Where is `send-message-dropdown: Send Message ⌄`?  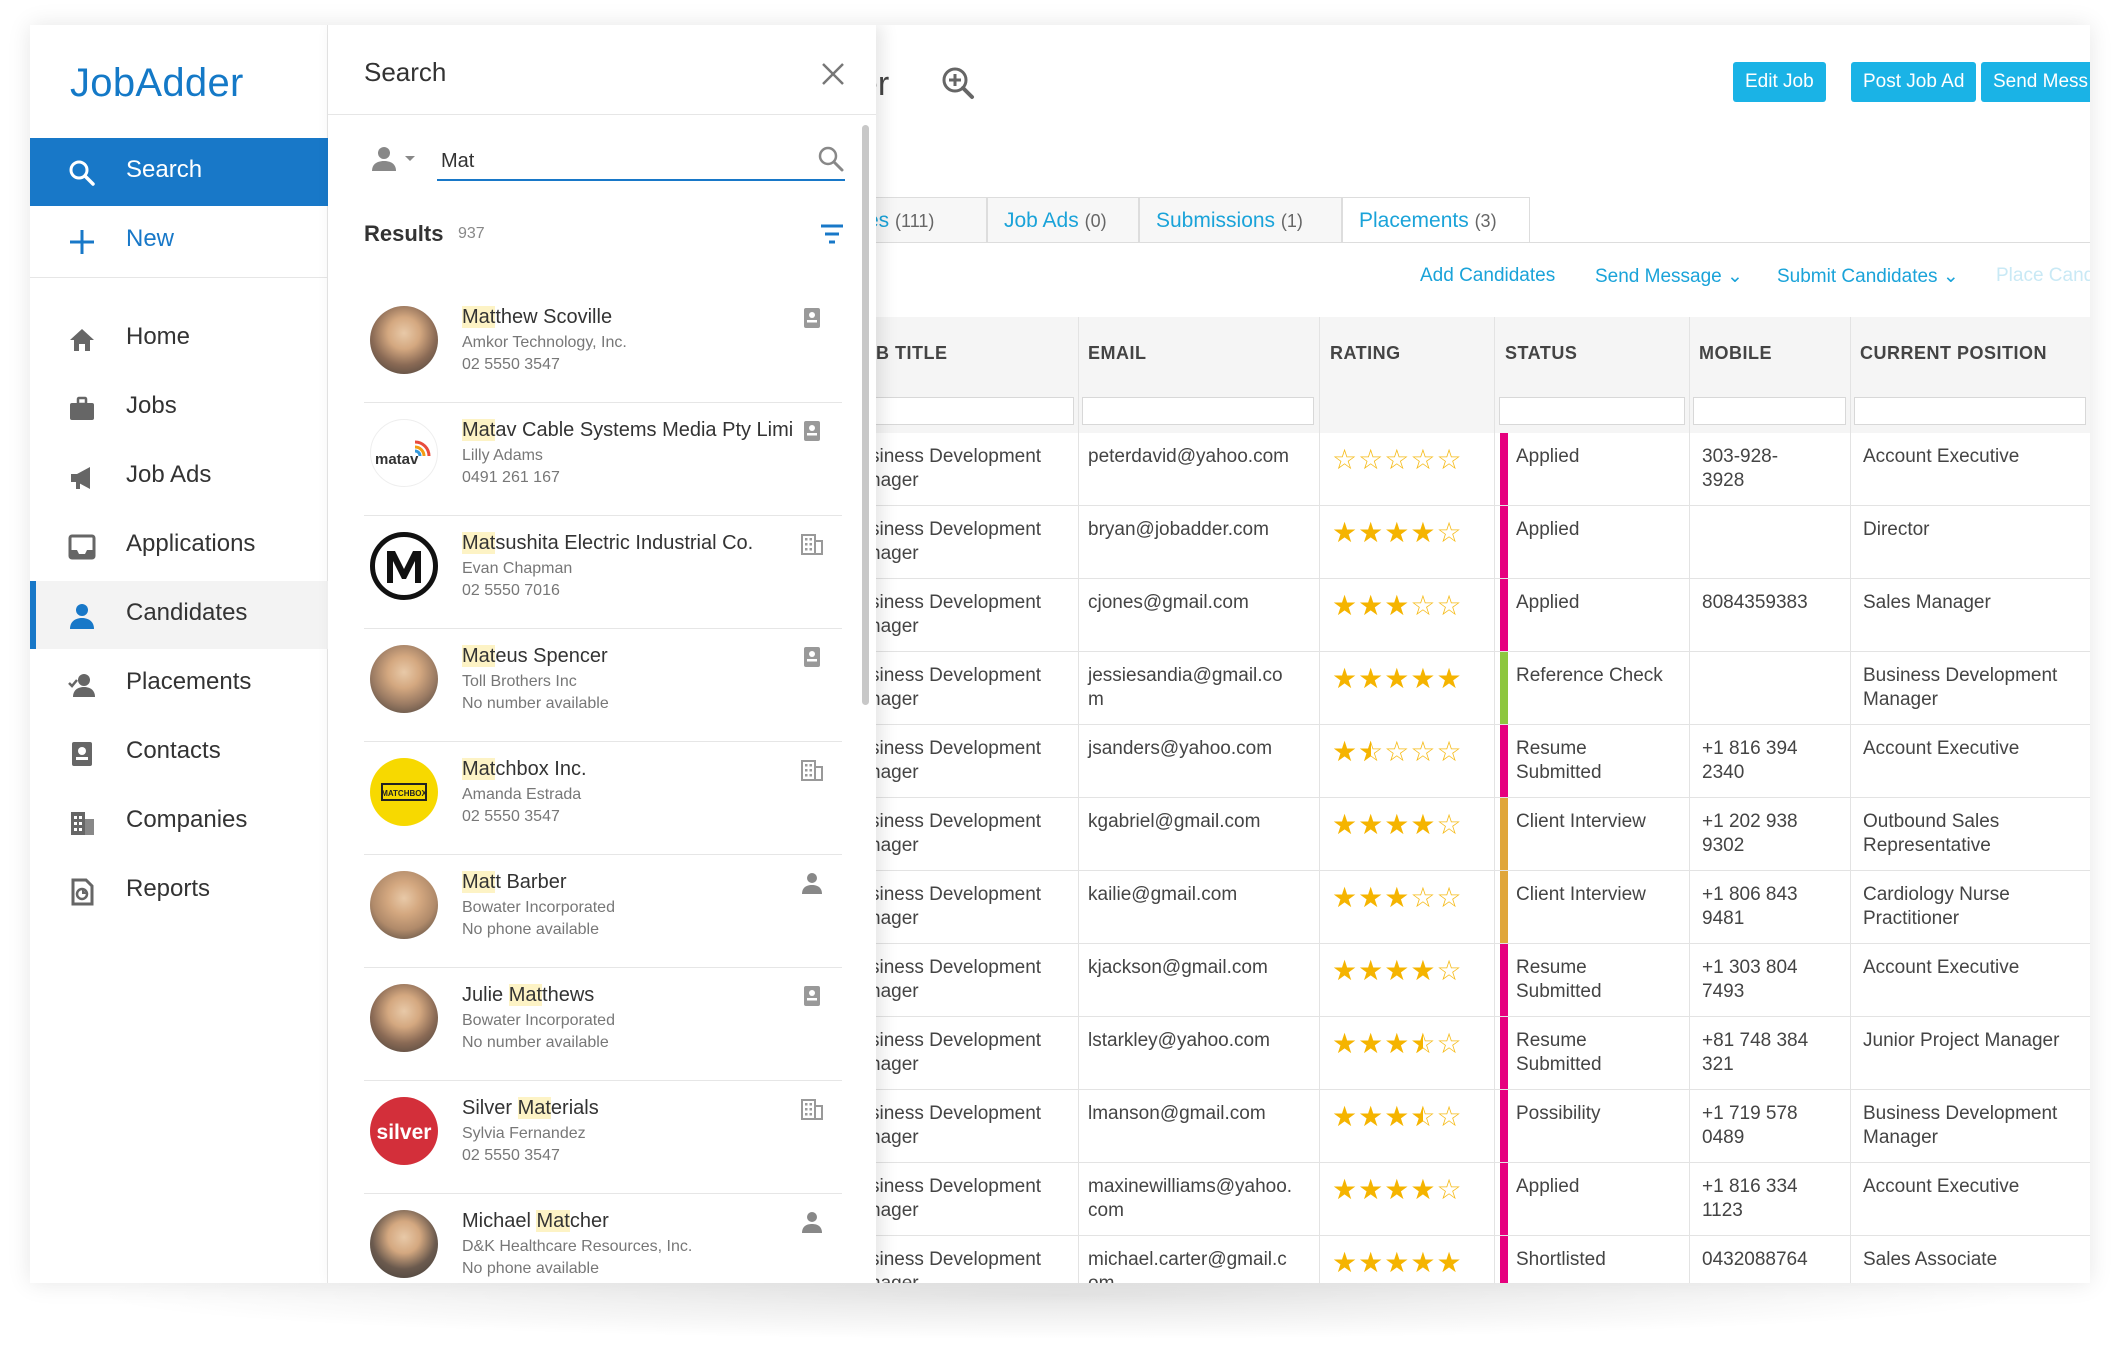
send-message-dropdown: Send Message ⌄ is located at coordinates (1669, 283).